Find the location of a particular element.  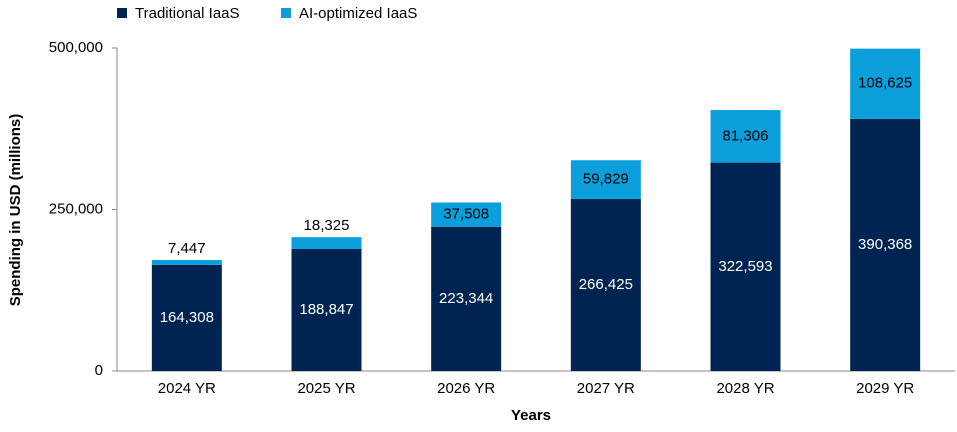

value-label: 81,306 is located at coordinates (746, 135).